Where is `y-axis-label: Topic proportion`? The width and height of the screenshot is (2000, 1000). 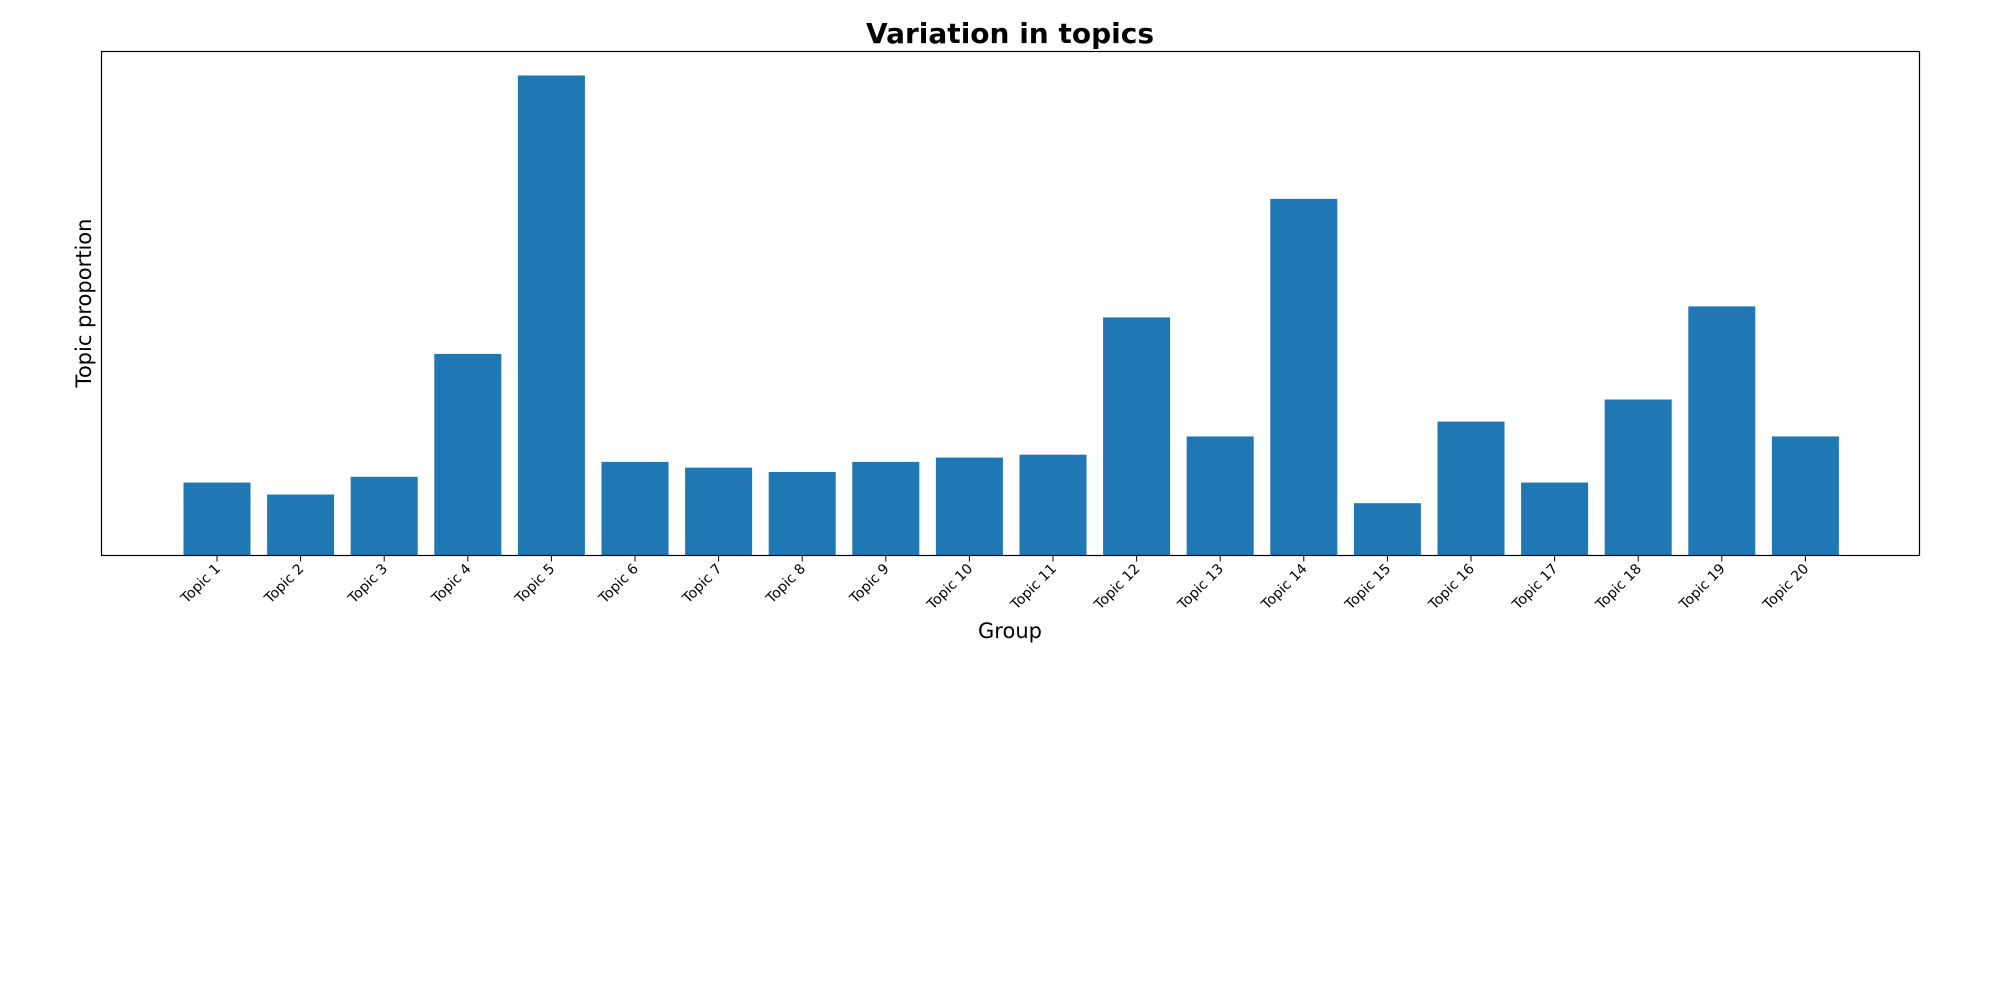
y-axis-label: Topic proportion is located at coordinates (84, 304).